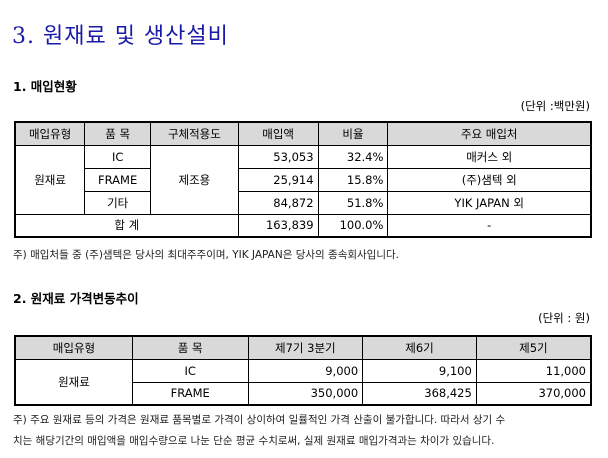 The height and width of the screenshot is (458, 608). What do you see at coordinates (489, 133) in the screenshot?
I see `col-header: 주요 매입처` at bounding box center [489, 133].